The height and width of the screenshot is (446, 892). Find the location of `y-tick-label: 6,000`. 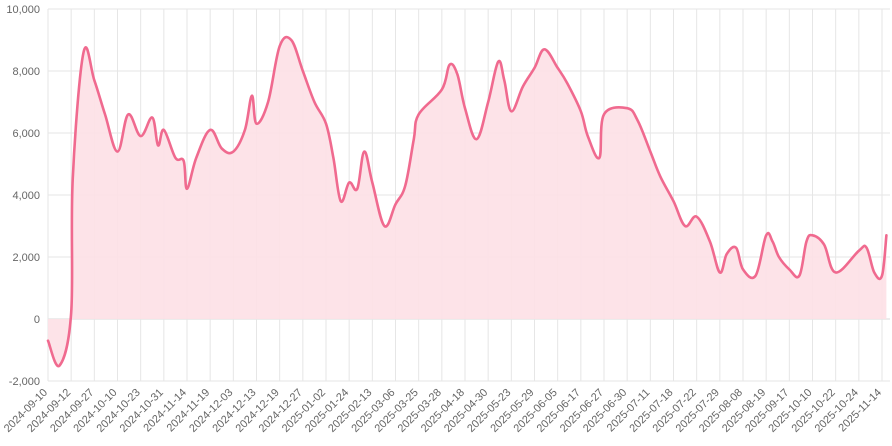

y-tick-label: 6,000 is located at coordinates (26, 134).